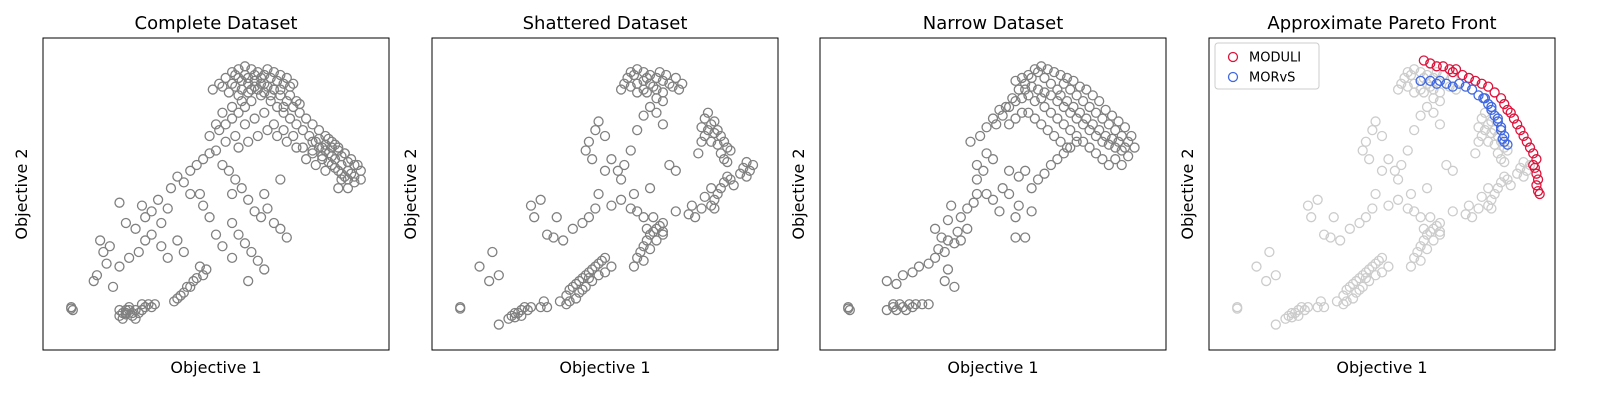  Describe the element at coordinates (1272, 78) in the screenshot. I see `legend-label: MORvS` at that location.